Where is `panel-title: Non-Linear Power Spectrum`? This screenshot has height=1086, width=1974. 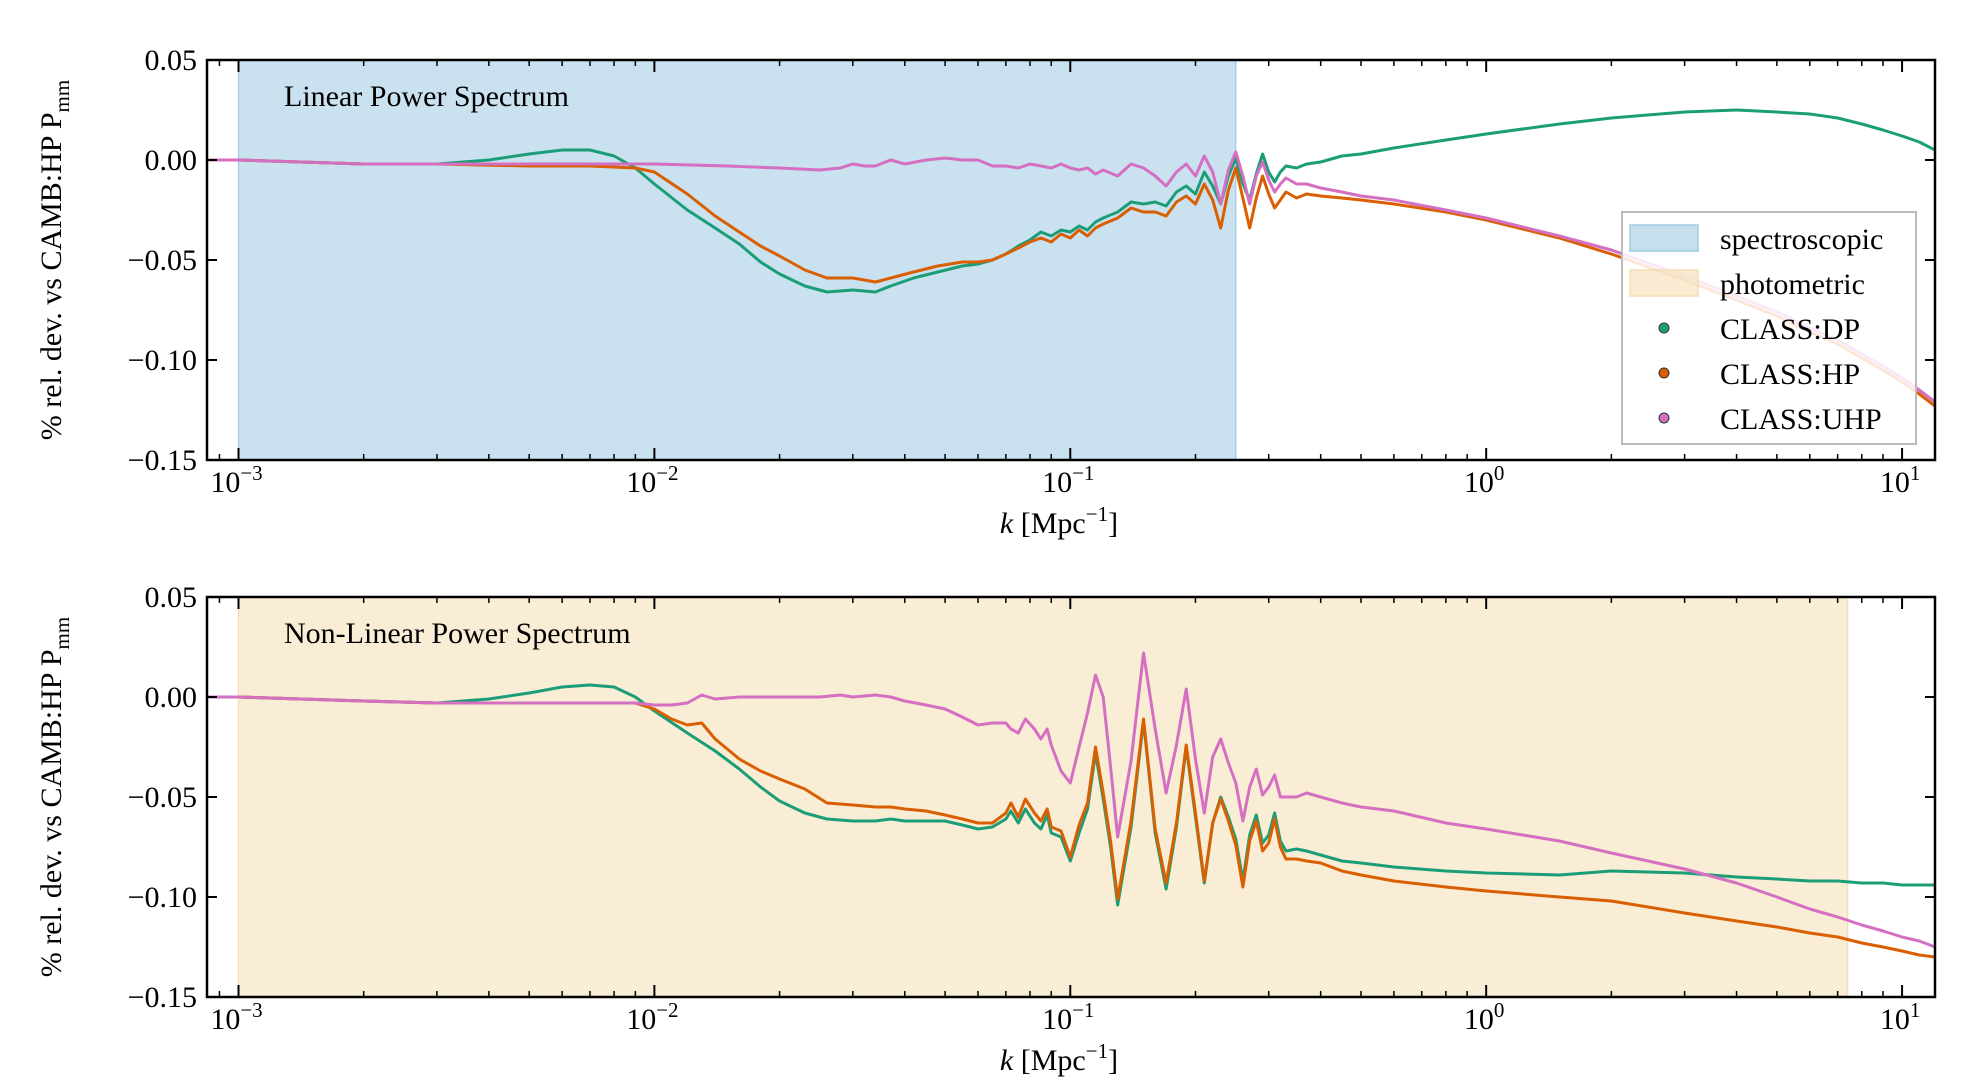 panel-title: Non-Linear Power Spectrum is located at coordinates (457, 633).